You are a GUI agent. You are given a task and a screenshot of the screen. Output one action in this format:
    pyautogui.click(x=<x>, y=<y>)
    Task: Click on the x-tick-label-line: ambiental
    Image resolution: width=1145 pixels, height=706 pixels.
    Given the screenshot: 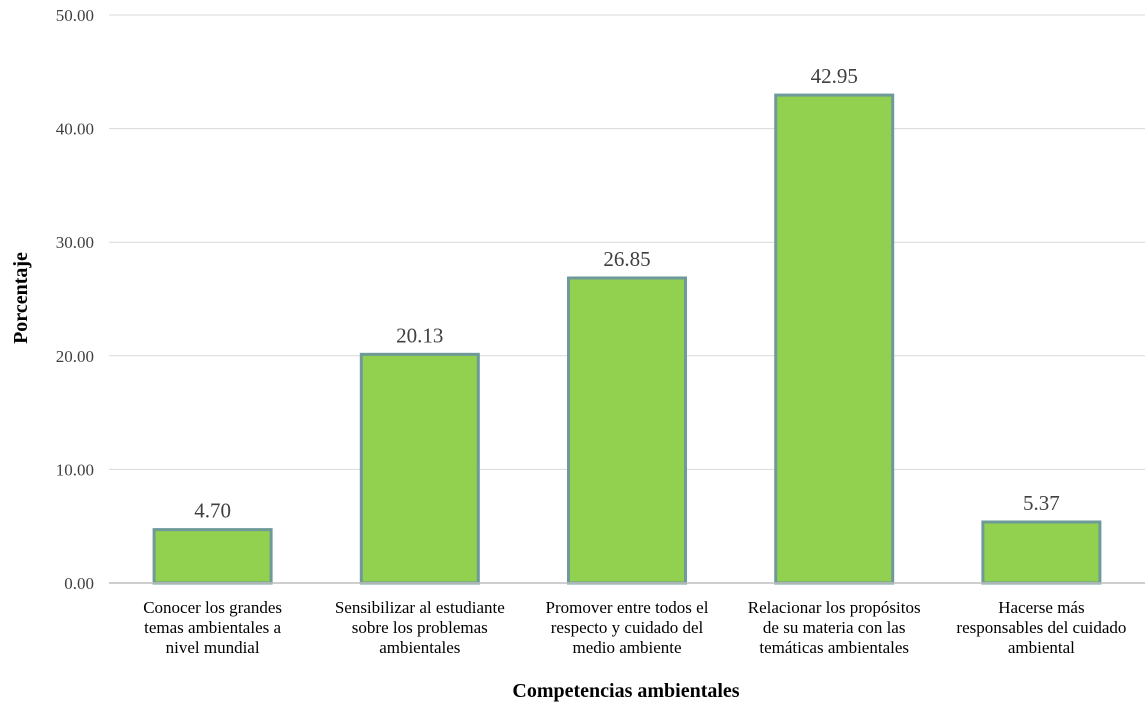 What is the action you would take?
    pyautogui.click(x=1041, y=647)
    